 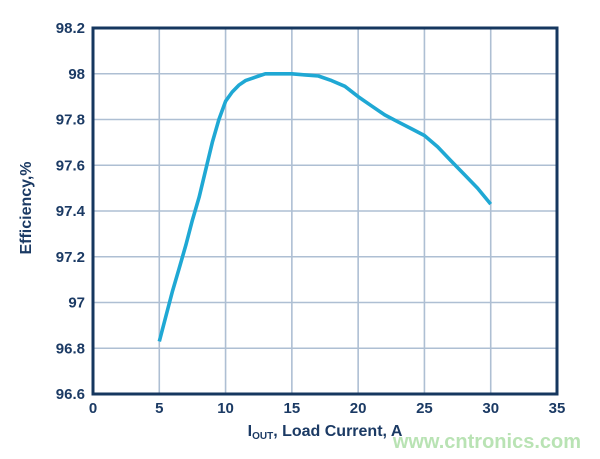 I want to click on x-axis-label-symbol: I, so click(x=250, y=431).